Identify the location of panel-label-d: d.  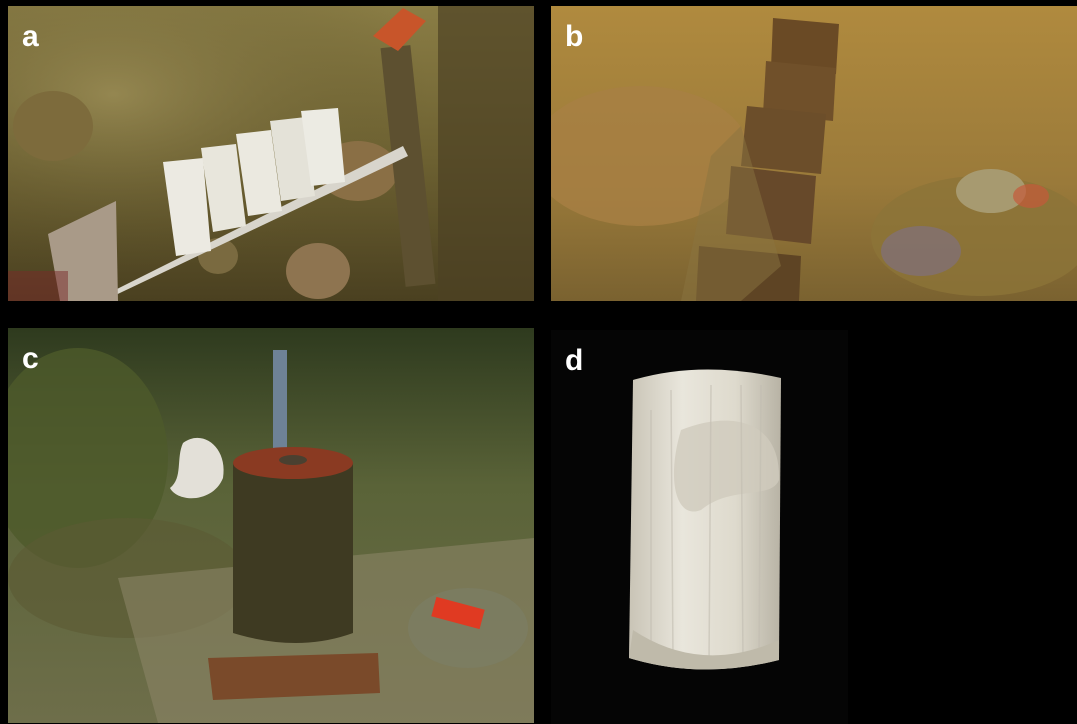
(574, 360).